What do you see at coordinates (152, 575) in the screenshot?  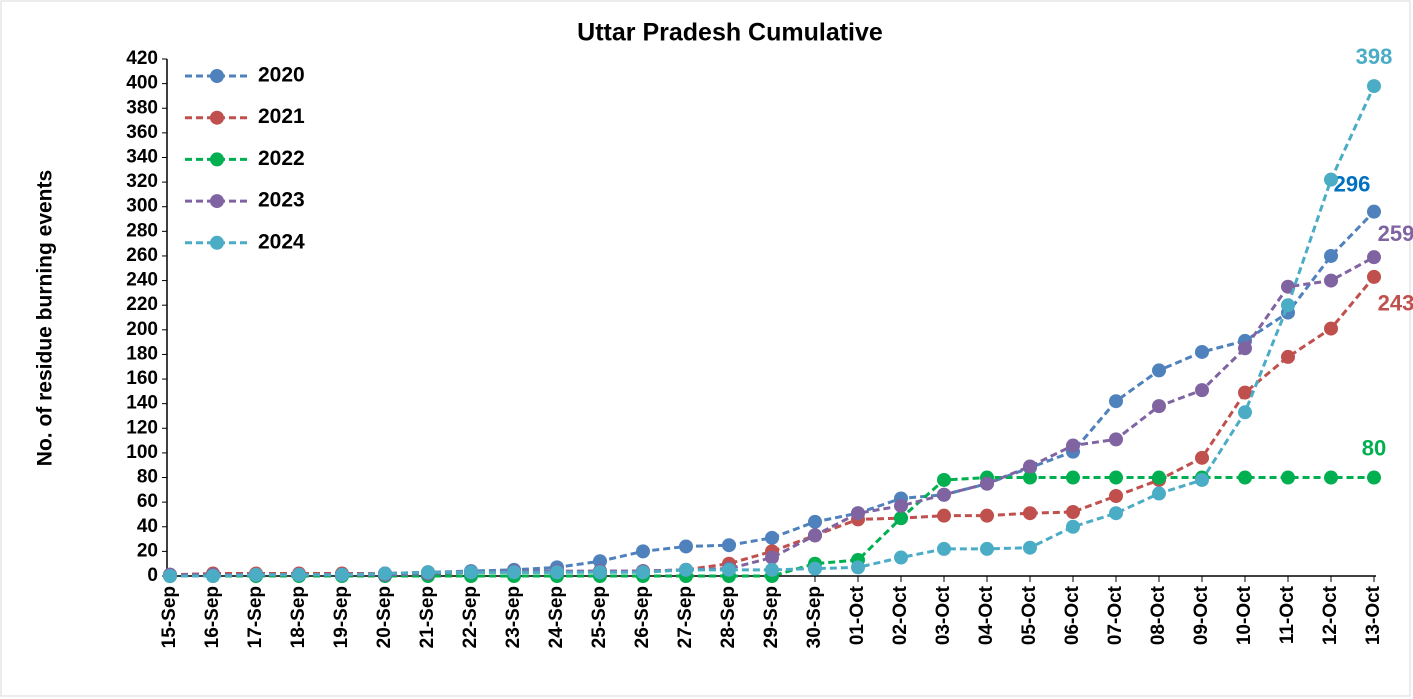 I see `y-tick-label: 0` at bounding box center [152, 575].